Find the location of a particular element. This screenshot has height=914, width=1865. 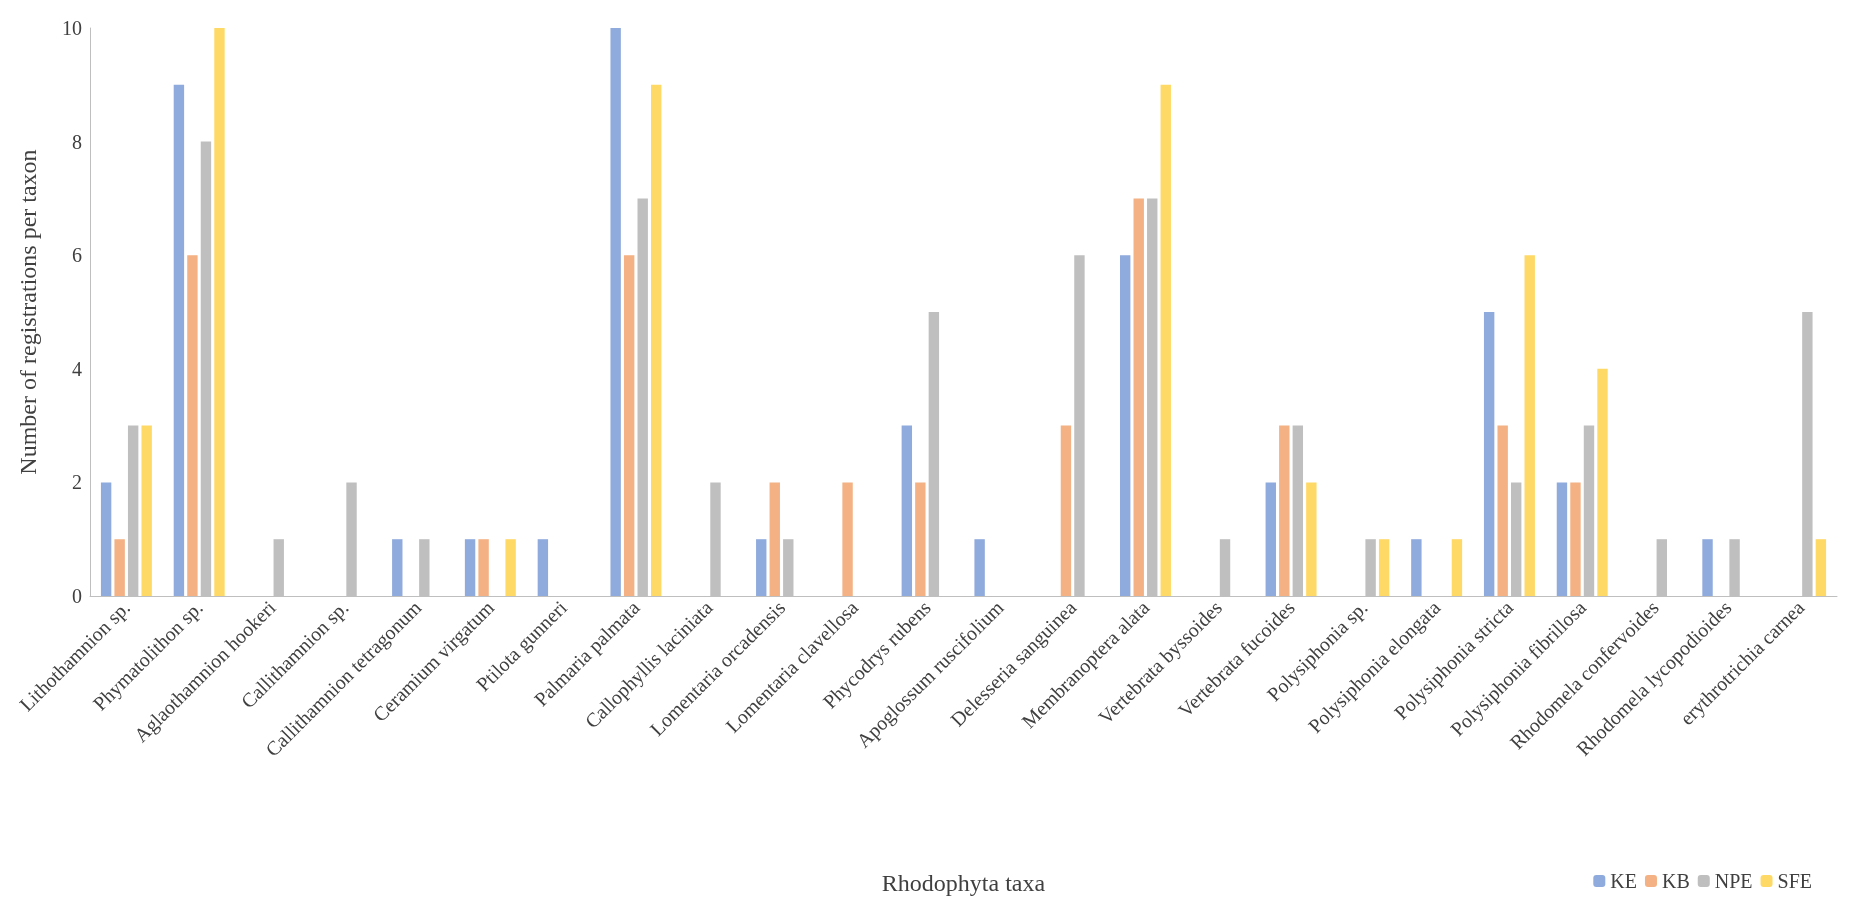

y-tick-label: 6 is located at coordinates (77, 255).